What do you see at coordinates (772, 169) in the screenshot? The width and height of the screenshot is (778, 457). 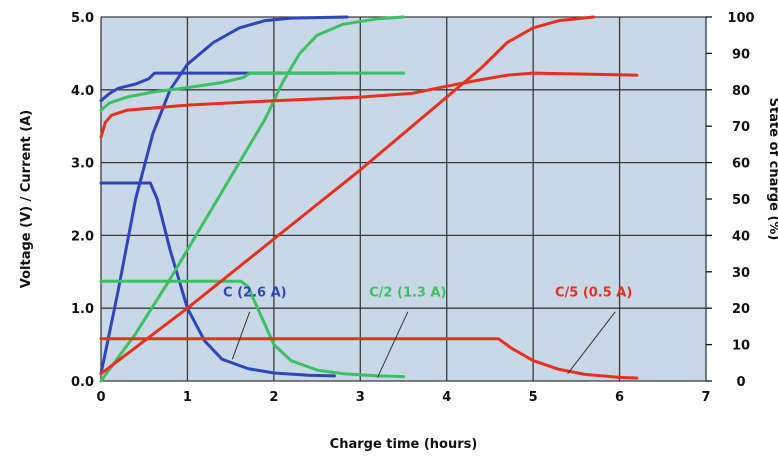 I see `y2-axis-title: State of charge (%)` at bounding box center [772, 169].